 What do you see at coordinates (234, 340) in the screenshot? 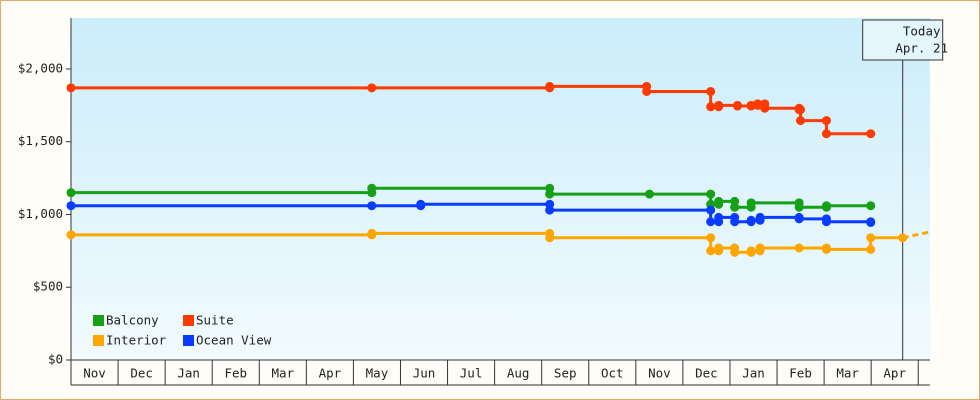
I see `legend-label: Ocean View` at bounding box center [234, 340].